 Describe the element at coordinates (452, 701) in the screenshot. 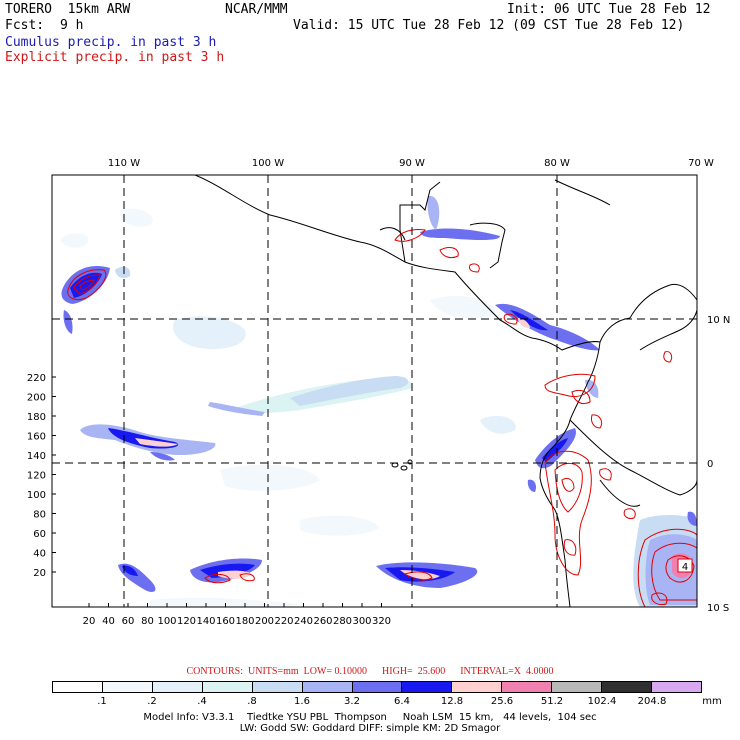

I see `colorbar-label: 12.8` at that location.